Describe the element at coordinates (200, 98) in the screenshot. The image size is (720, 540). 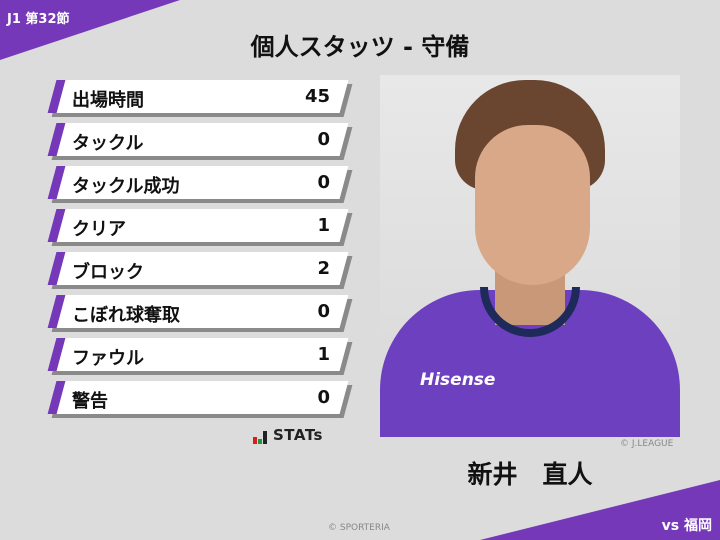
I see `stat-row: 出場時間 45` at that location.